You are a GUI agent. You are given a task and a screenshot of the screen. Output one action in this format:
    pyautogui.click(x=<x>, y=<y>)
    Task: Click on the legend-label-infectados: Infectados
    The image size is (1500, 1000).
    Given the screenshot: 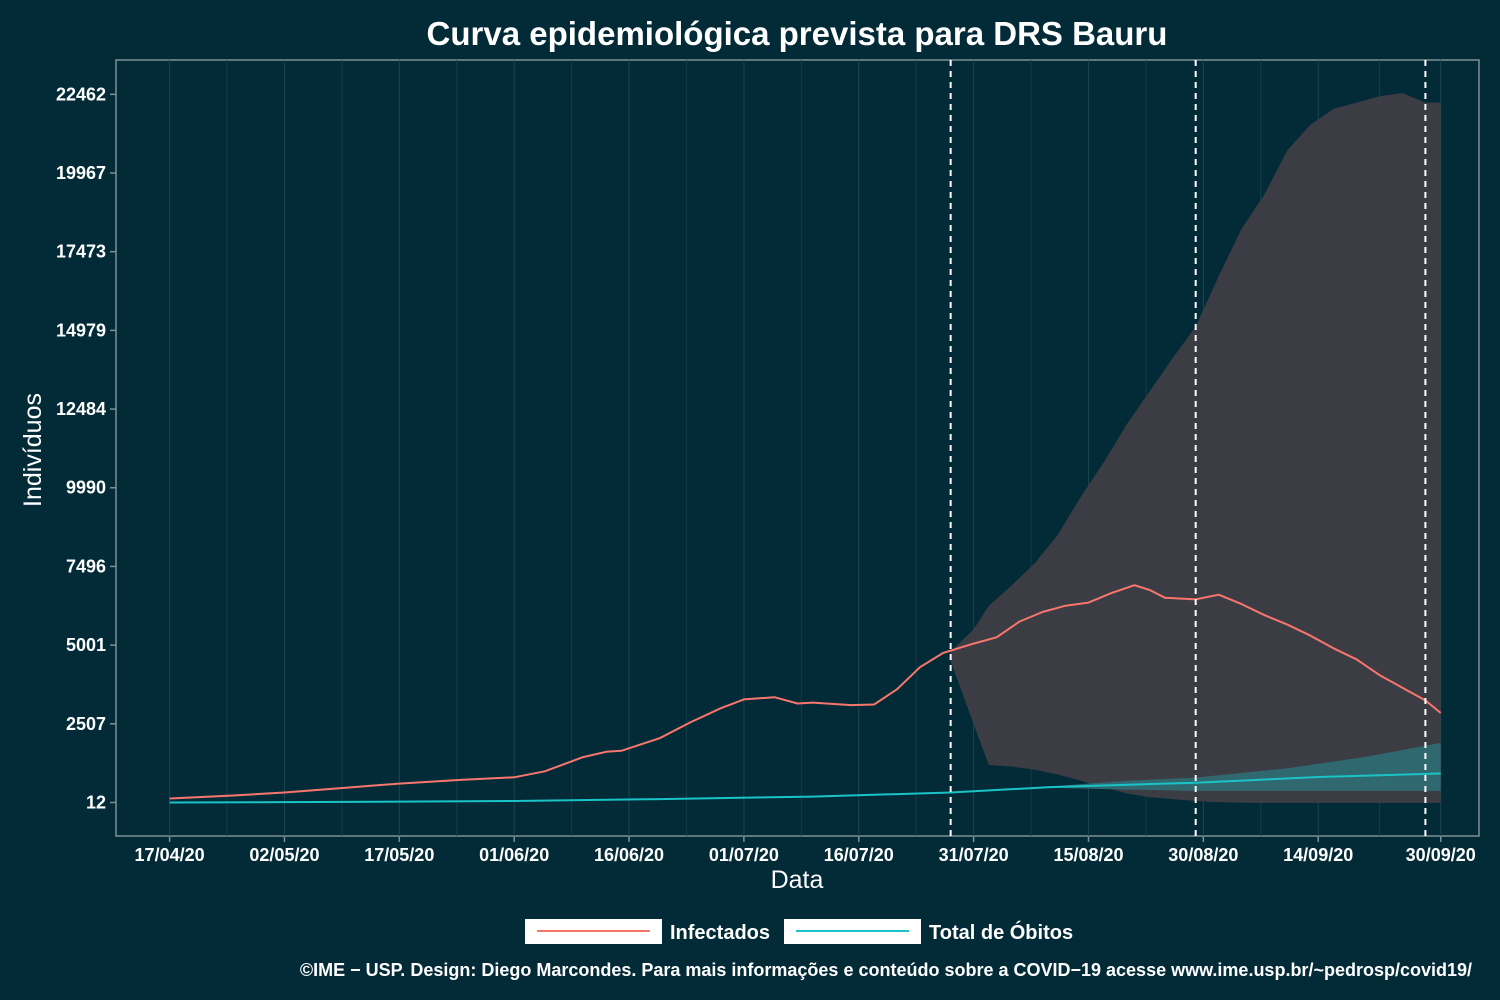 What is the action you would take?
    pyautogui.click(x=720, y=933)
    